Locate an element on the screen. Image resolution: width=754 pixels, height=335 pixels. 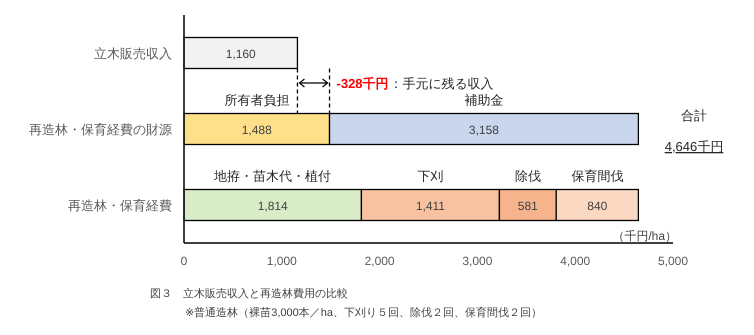
x-tick-label: 2,000 is located at coordinates (379, 261).